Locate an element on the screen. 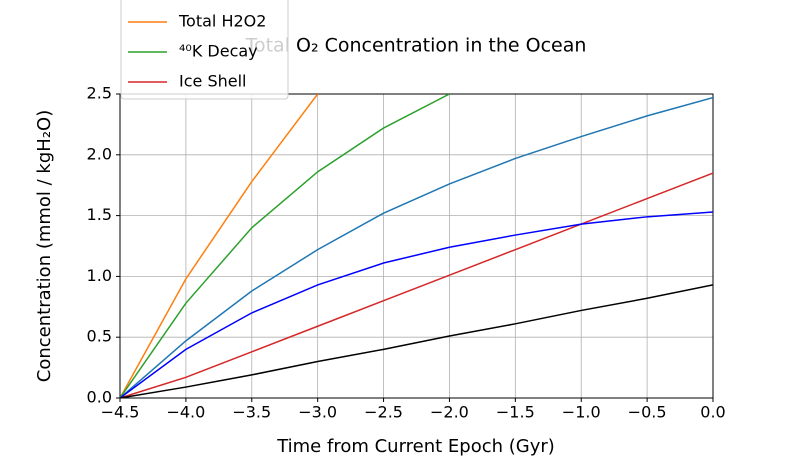 This screenshot has height=468, width=792. y-tick-label: 0.5 is located at coordinates (99, 336).